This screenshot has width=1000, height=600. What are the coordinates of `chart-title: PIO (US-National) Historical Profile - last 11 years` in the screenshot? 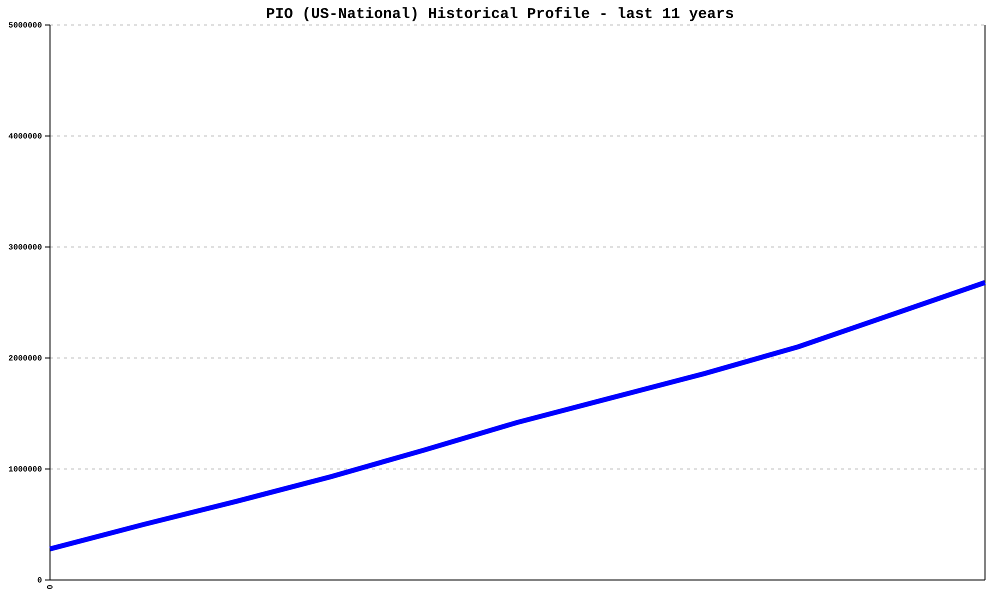 It's located at (500, 14).